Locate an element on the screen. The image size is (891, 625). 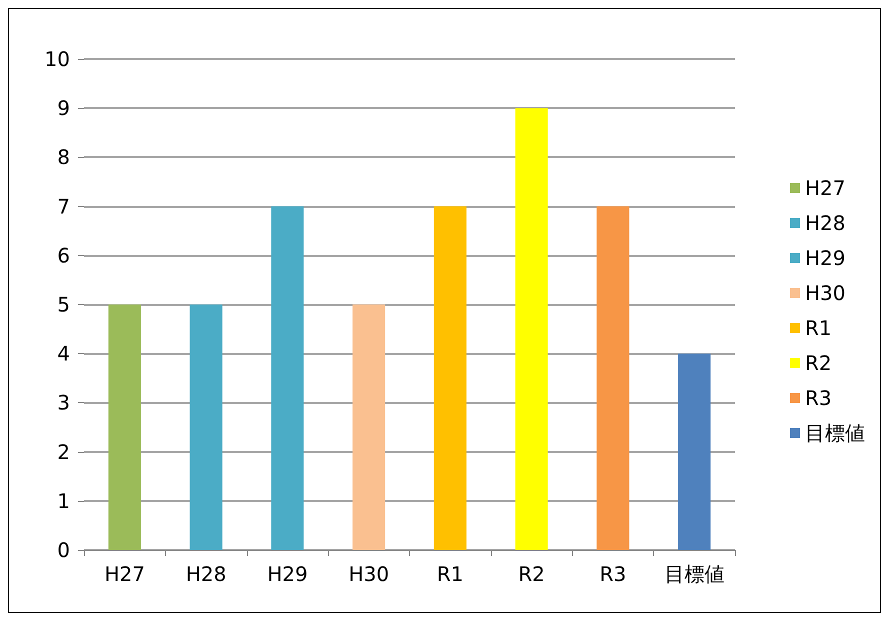
y-tick-label: 1 is located at coordinates (63, 500).